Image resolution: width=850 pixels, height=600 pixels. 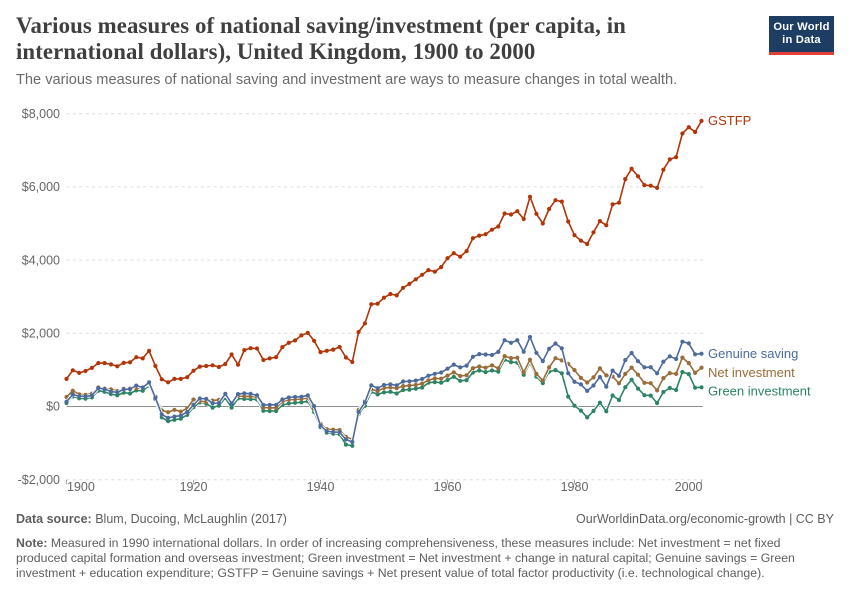 What do you see at coordinates (384, 398) in the screenshot?
I see `series-net-investment` at bounding box center [384, 398].